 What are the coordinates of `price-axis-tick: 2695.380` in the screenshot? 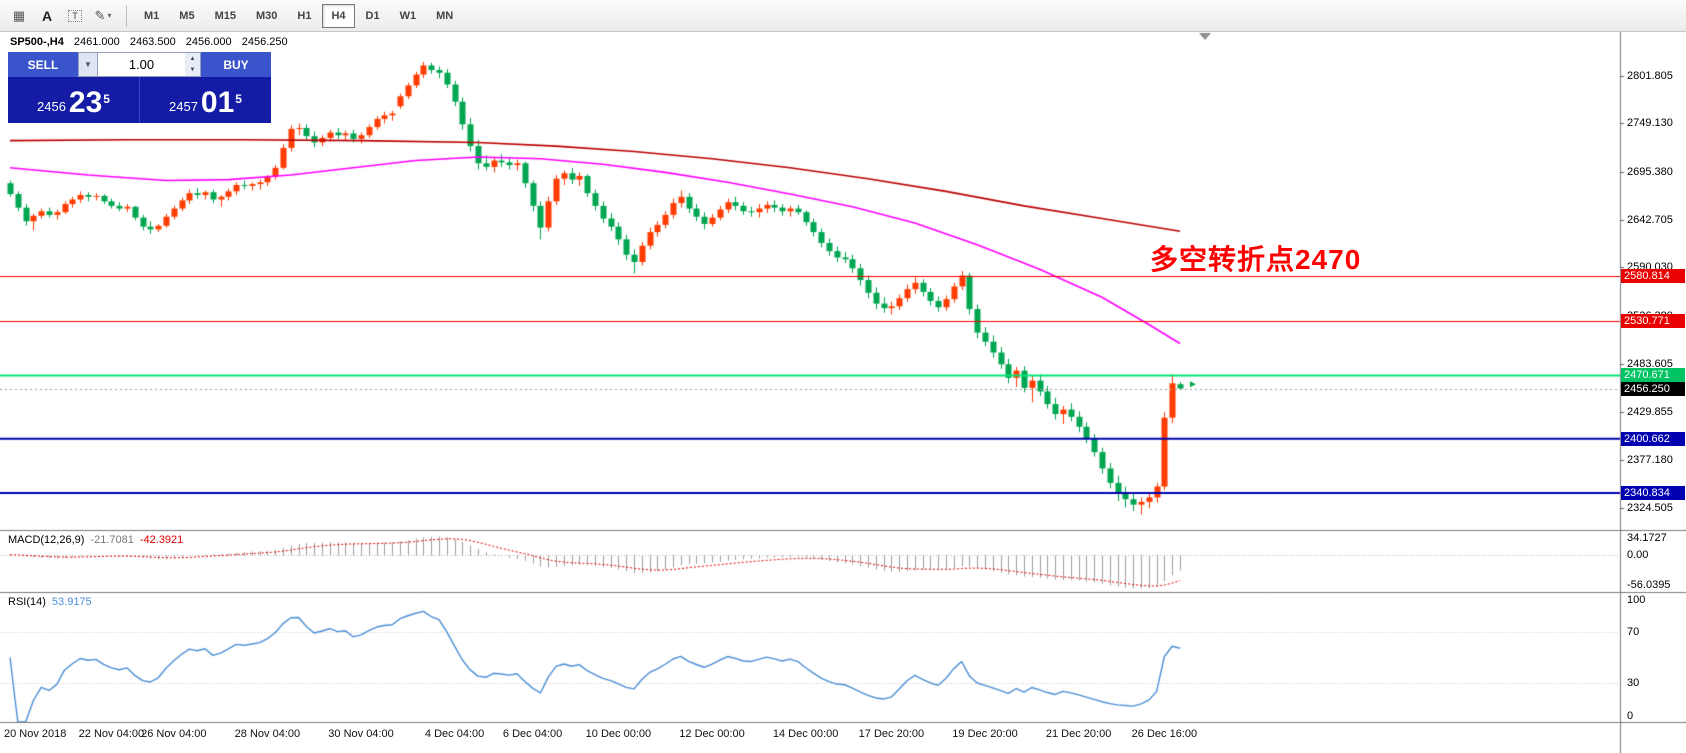 It's located at (1650, 172).